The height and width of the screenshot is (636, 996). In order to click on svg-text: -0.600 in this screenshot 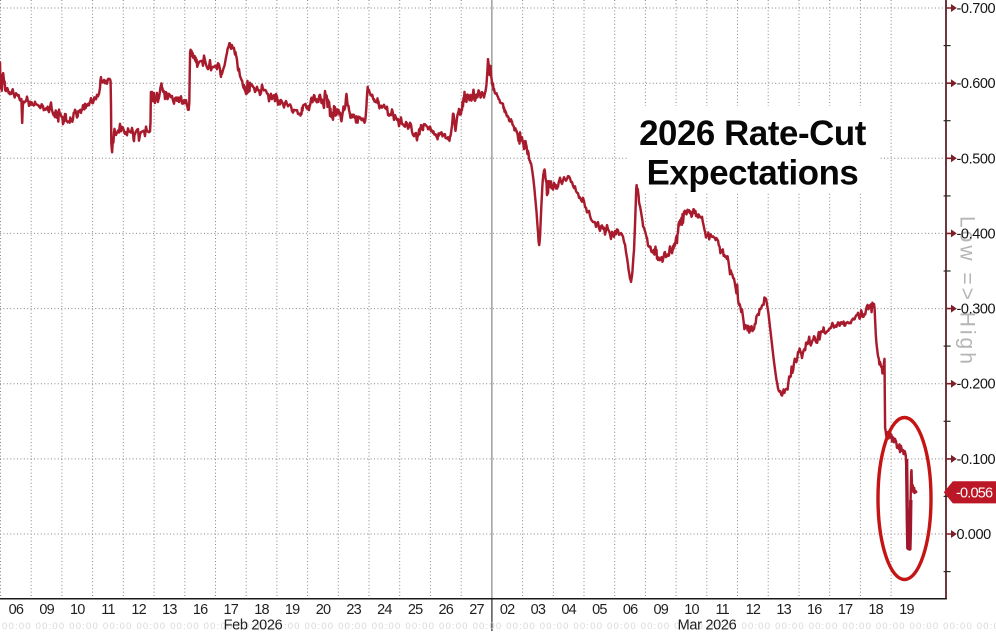, I will do `click(976, 84)`.